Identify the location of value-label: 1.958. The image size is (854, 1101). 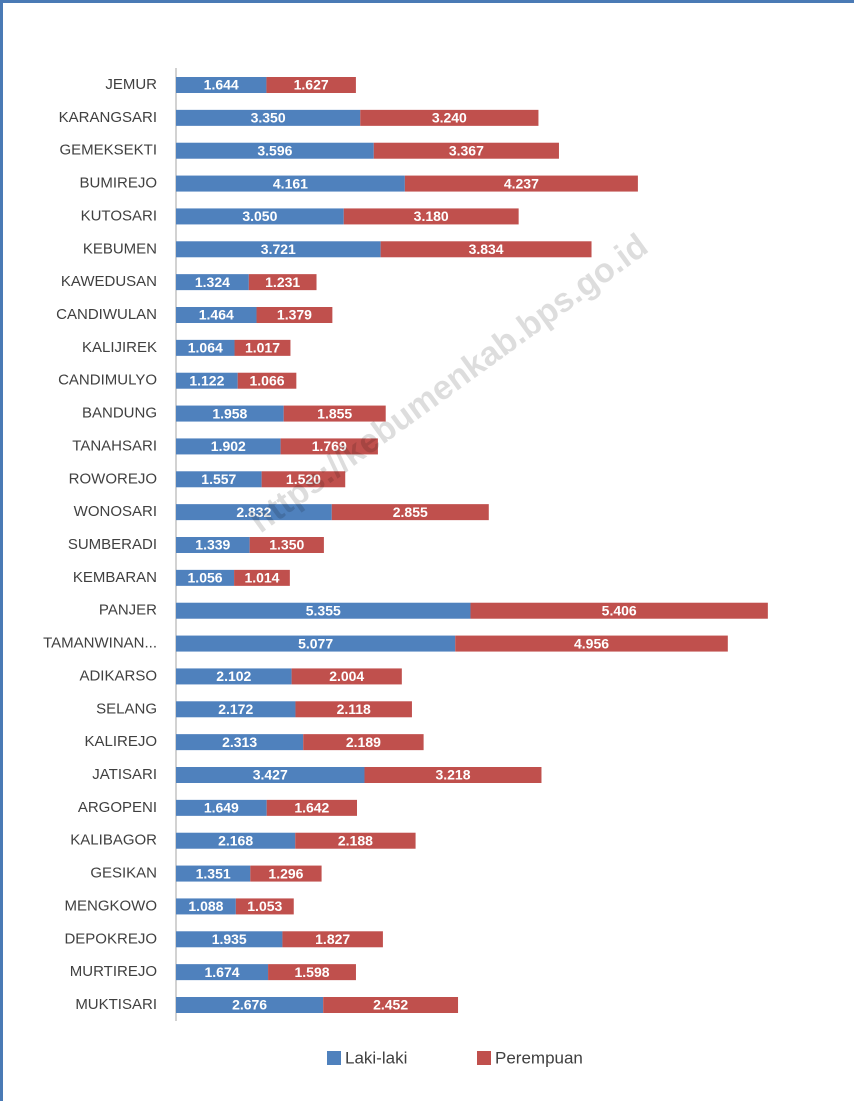
(229, 413).